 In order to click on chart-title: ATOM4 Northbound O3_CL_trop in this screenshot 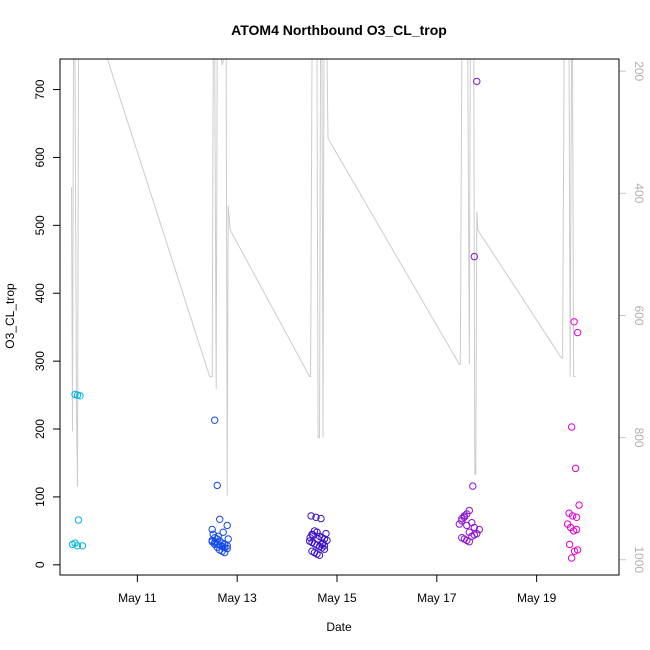, I will do `click(339, 30)`.